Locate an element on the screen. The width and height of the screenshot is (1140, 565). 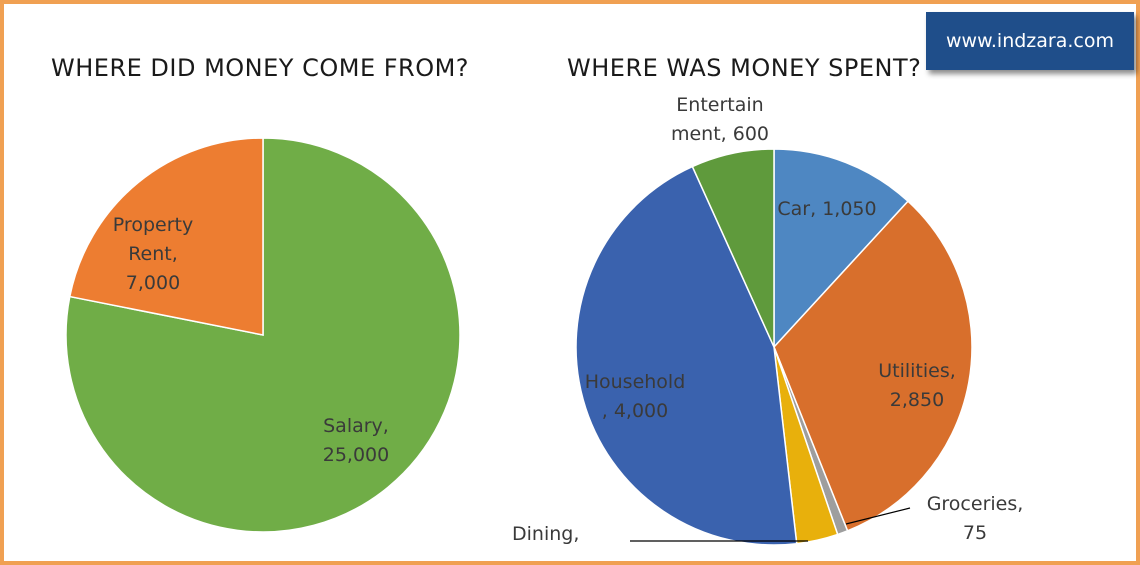
expense-label-groceries: Groceries, 75 is located at coordinates (975, 518).